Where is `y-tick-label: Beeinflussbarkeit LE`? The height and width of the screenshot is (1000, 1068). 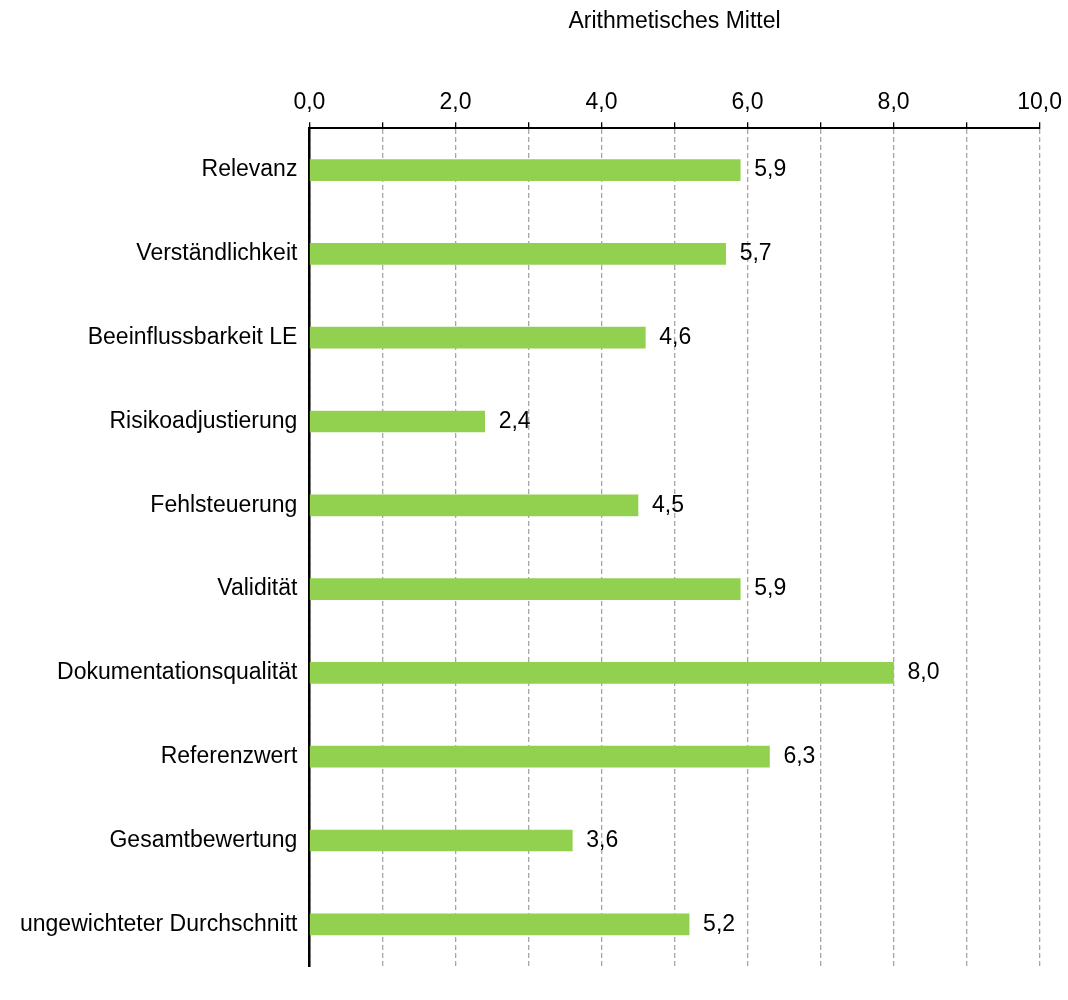
y-tick-label: Beeinflussbarkeit LE is located at coordinates (192, 336).